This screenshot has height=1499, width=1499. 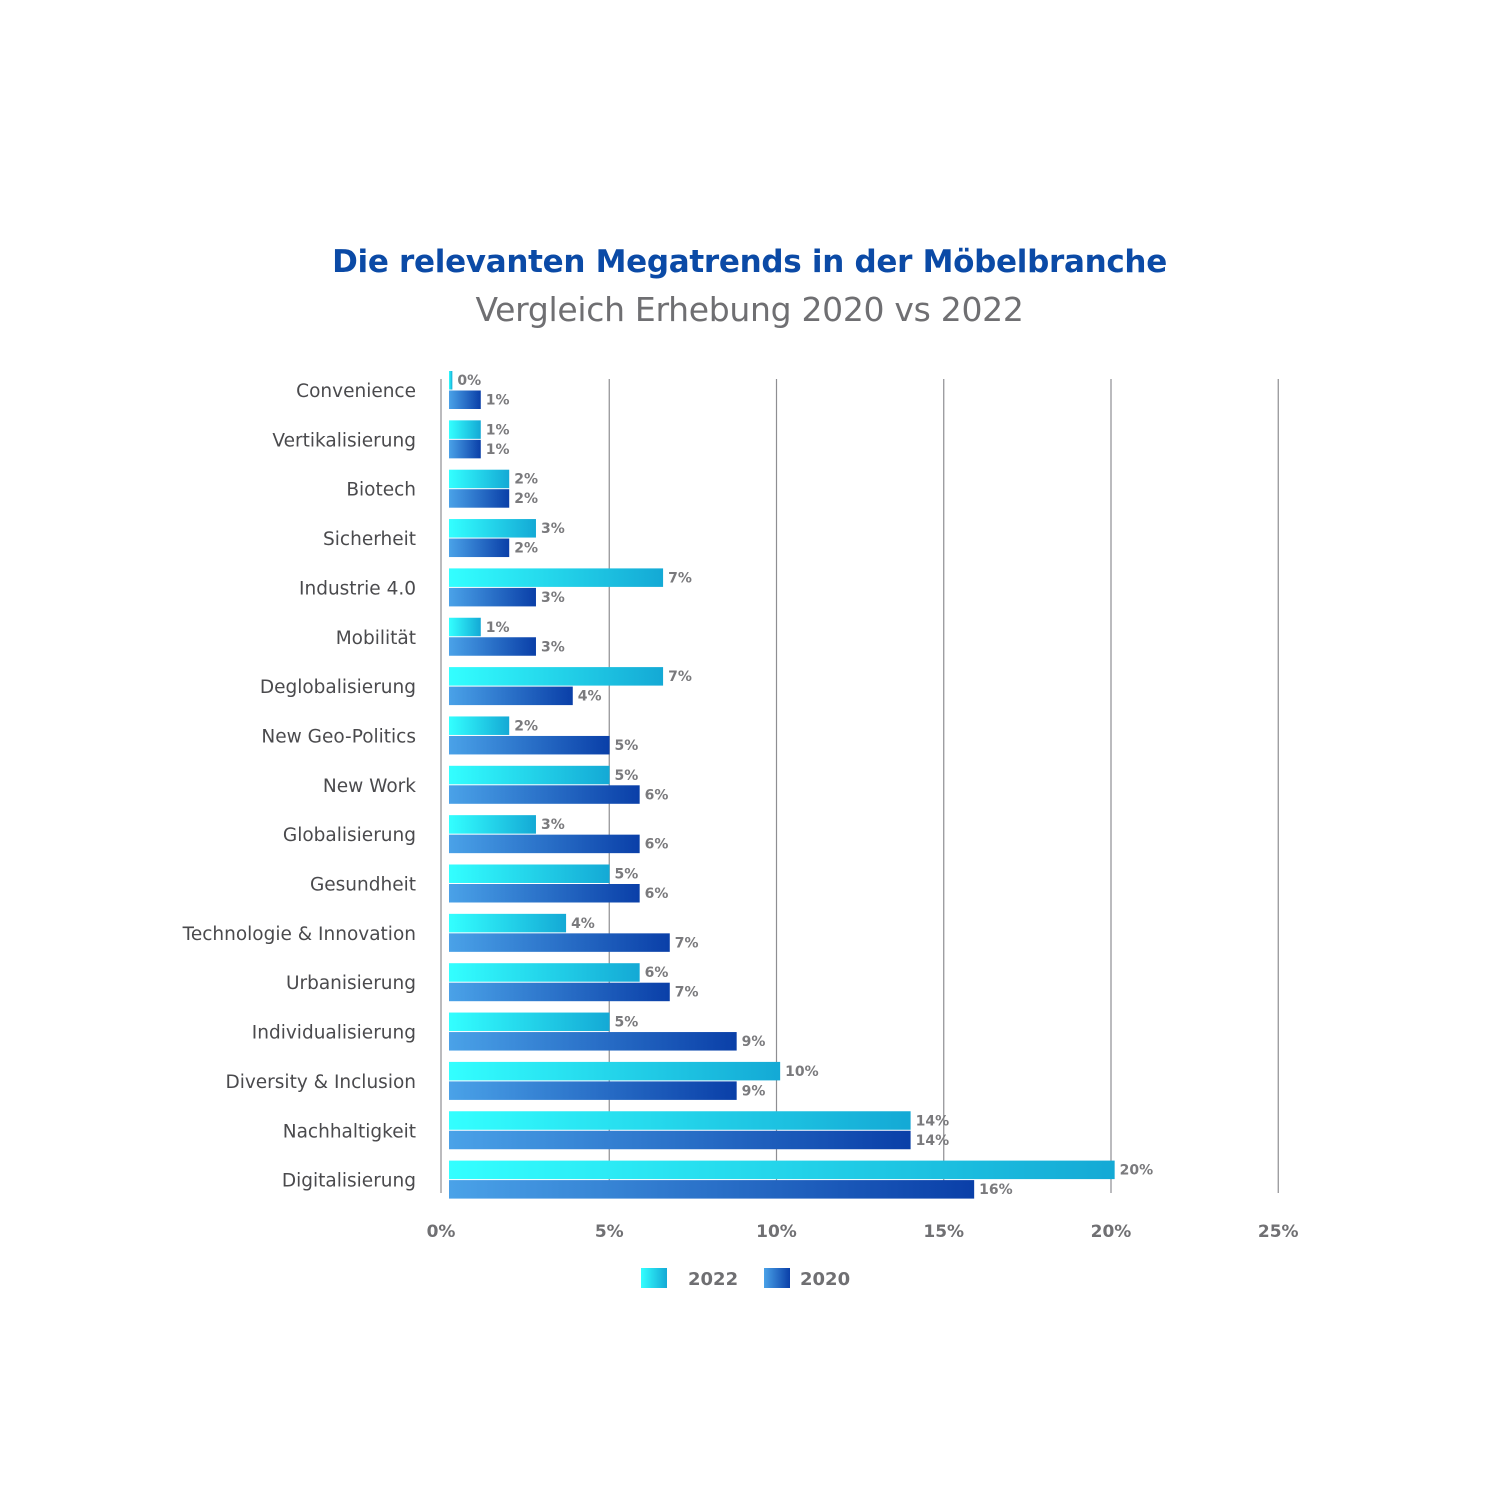 What do you see at coordinates (1137, 1171) in the screenshot?
I see `value-label-2022: 20%` at bounding box center [1137, 1171].